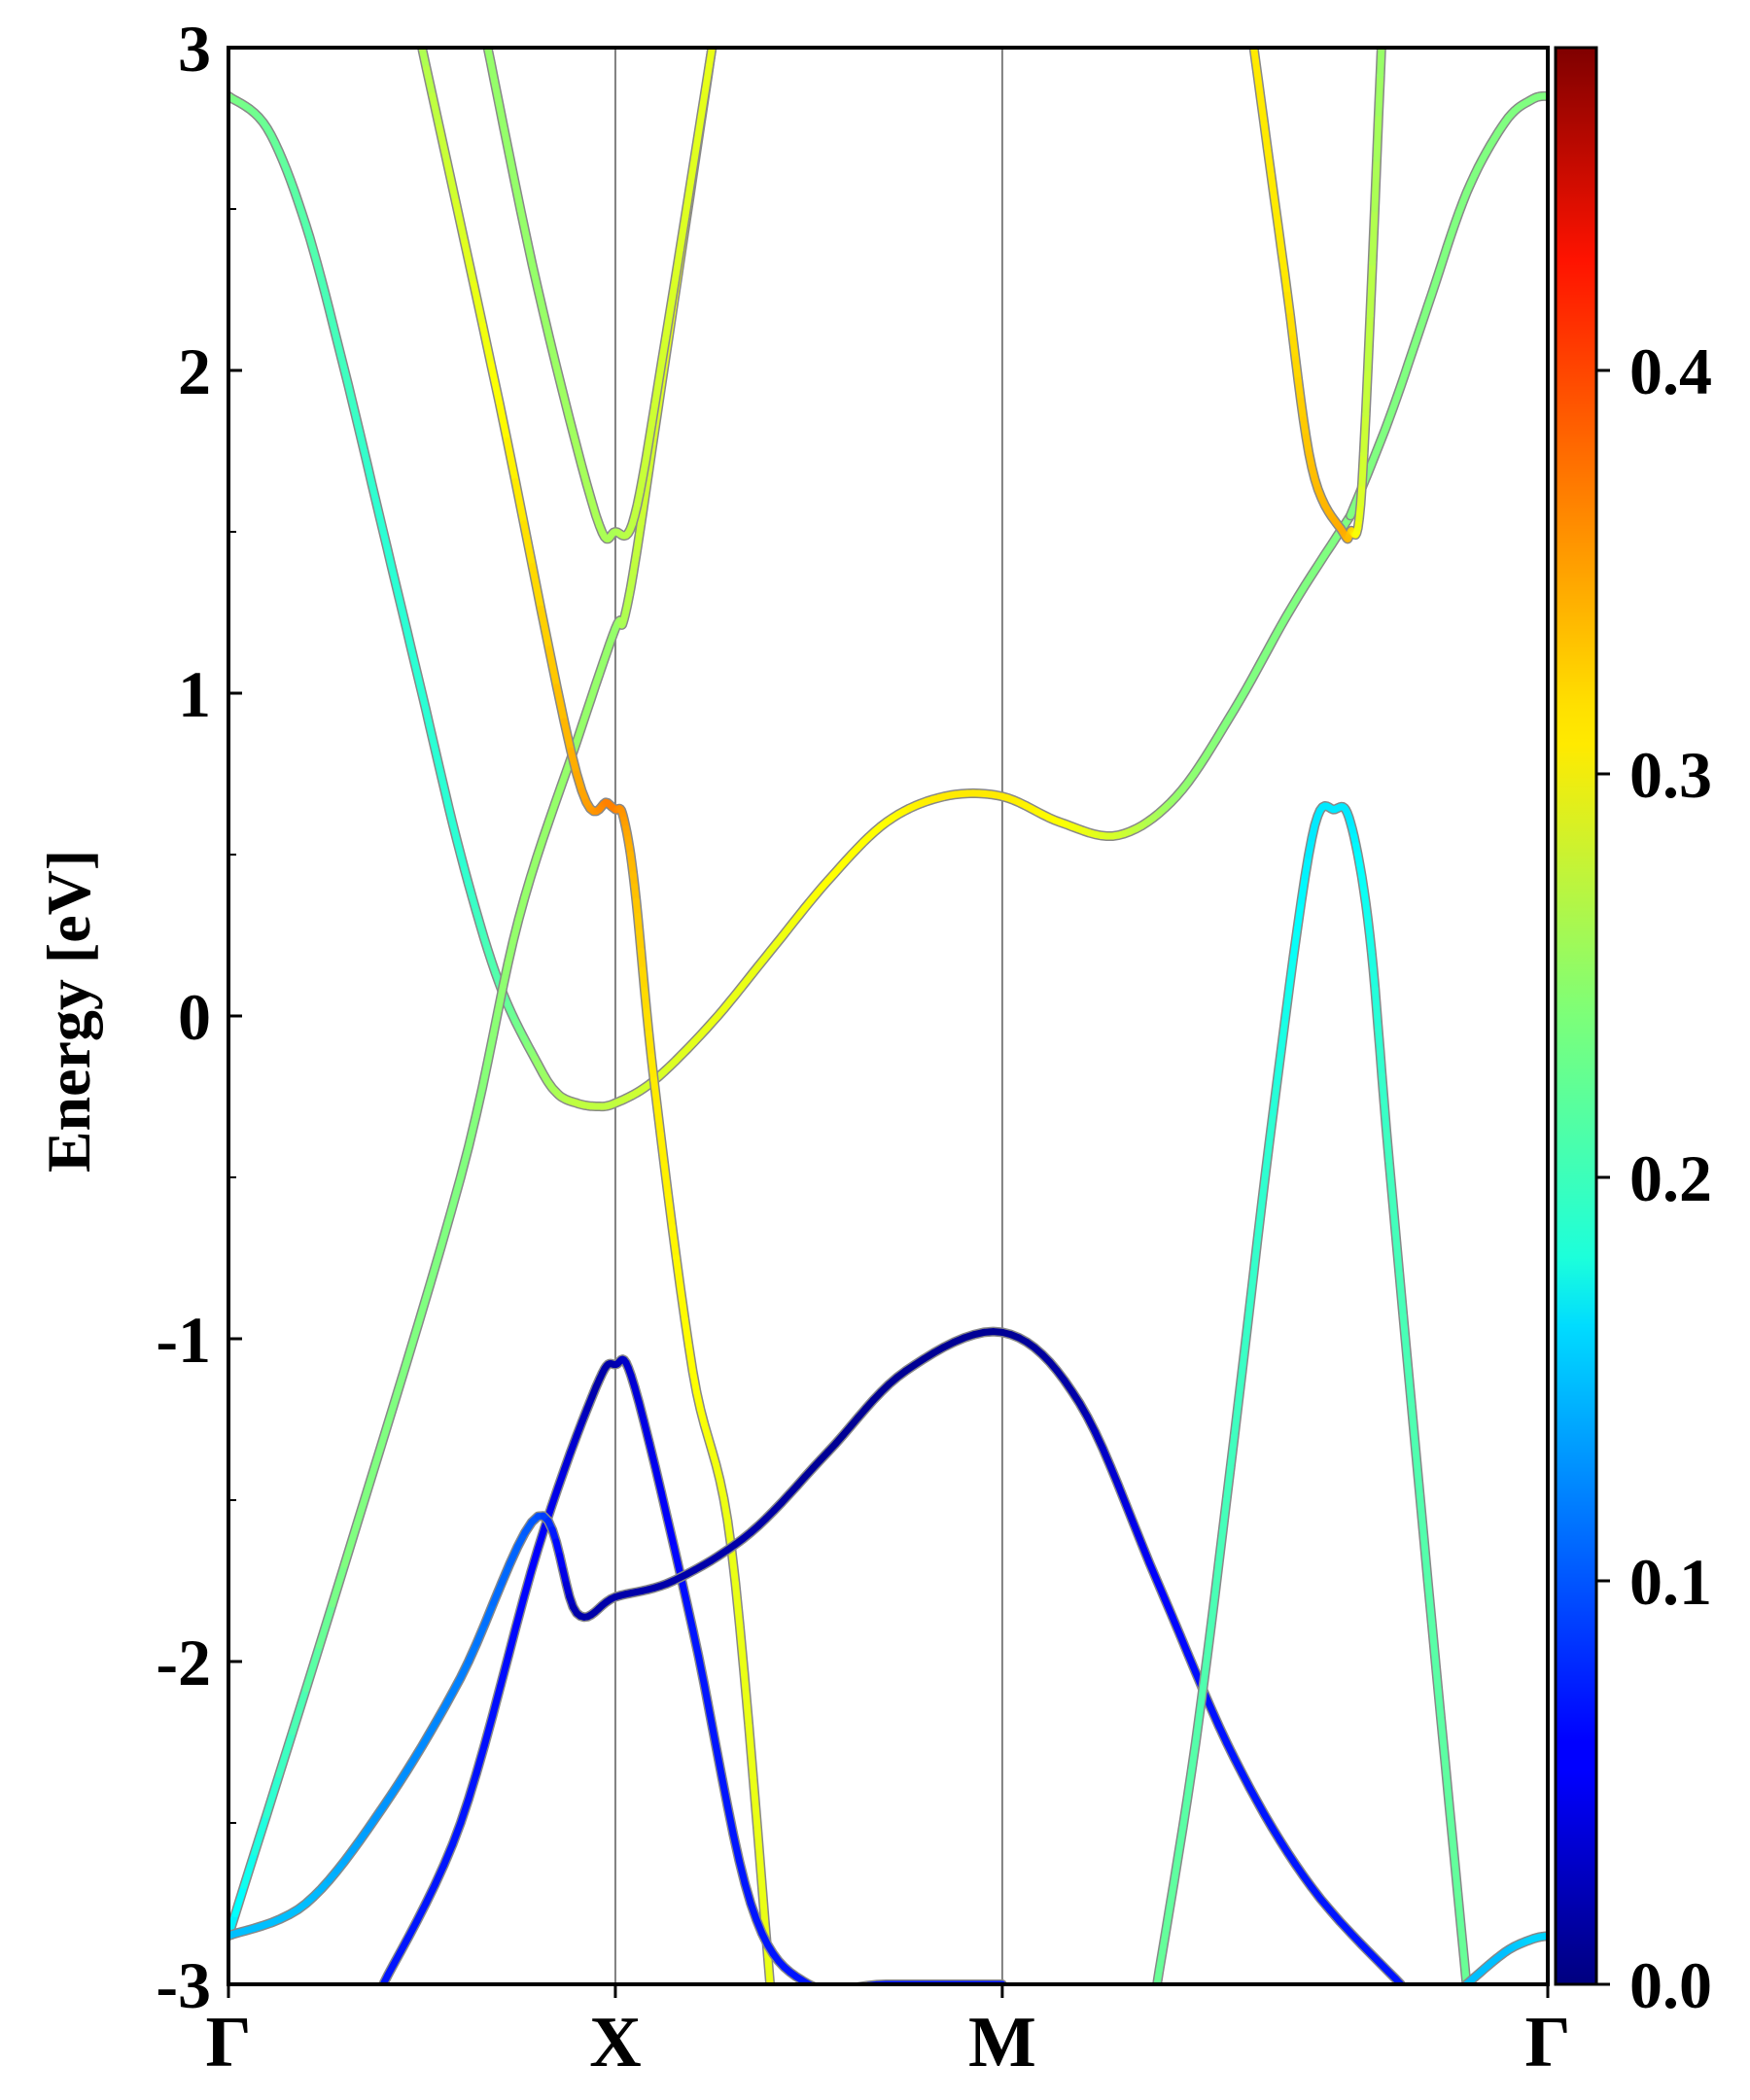 This screenshot has height=2100, width=1750. Describe the element at coordinates (183, 1985) in the screenshot. I see `y-tick-label: -3` at that location.